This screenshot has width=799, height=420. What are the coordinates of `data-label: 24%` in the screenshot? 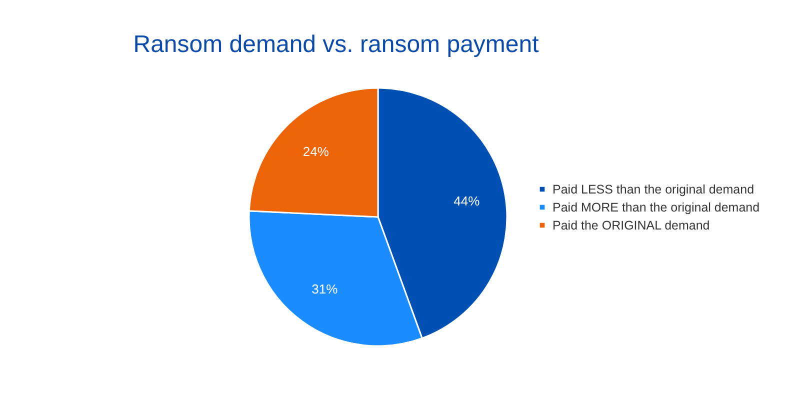 It's located at (316, 151).